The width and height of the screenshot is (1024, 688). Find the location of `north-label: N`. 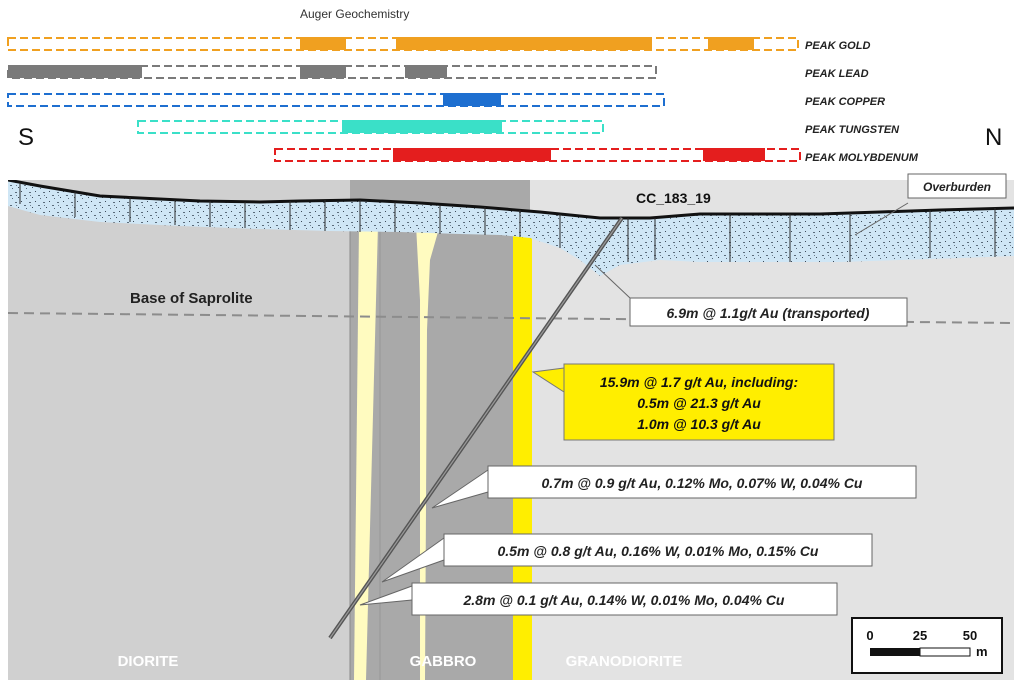

north-label: N is located at coordinates (993, 137).